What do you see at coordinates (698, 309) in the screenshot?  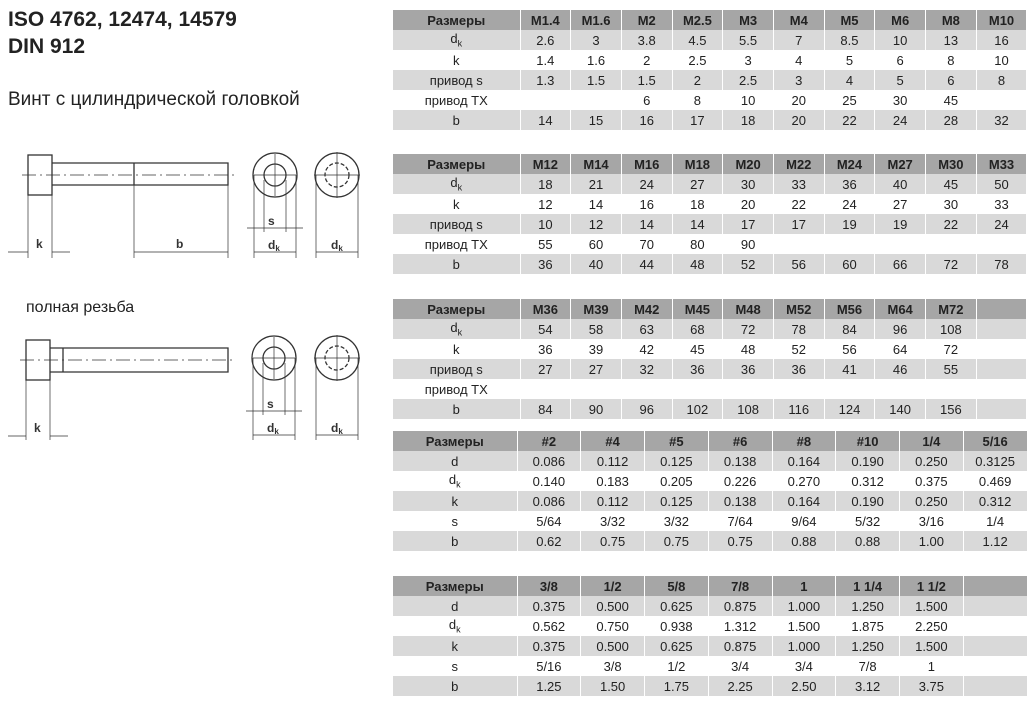 I see `size-header: M45` at bounding box center [698, 309].